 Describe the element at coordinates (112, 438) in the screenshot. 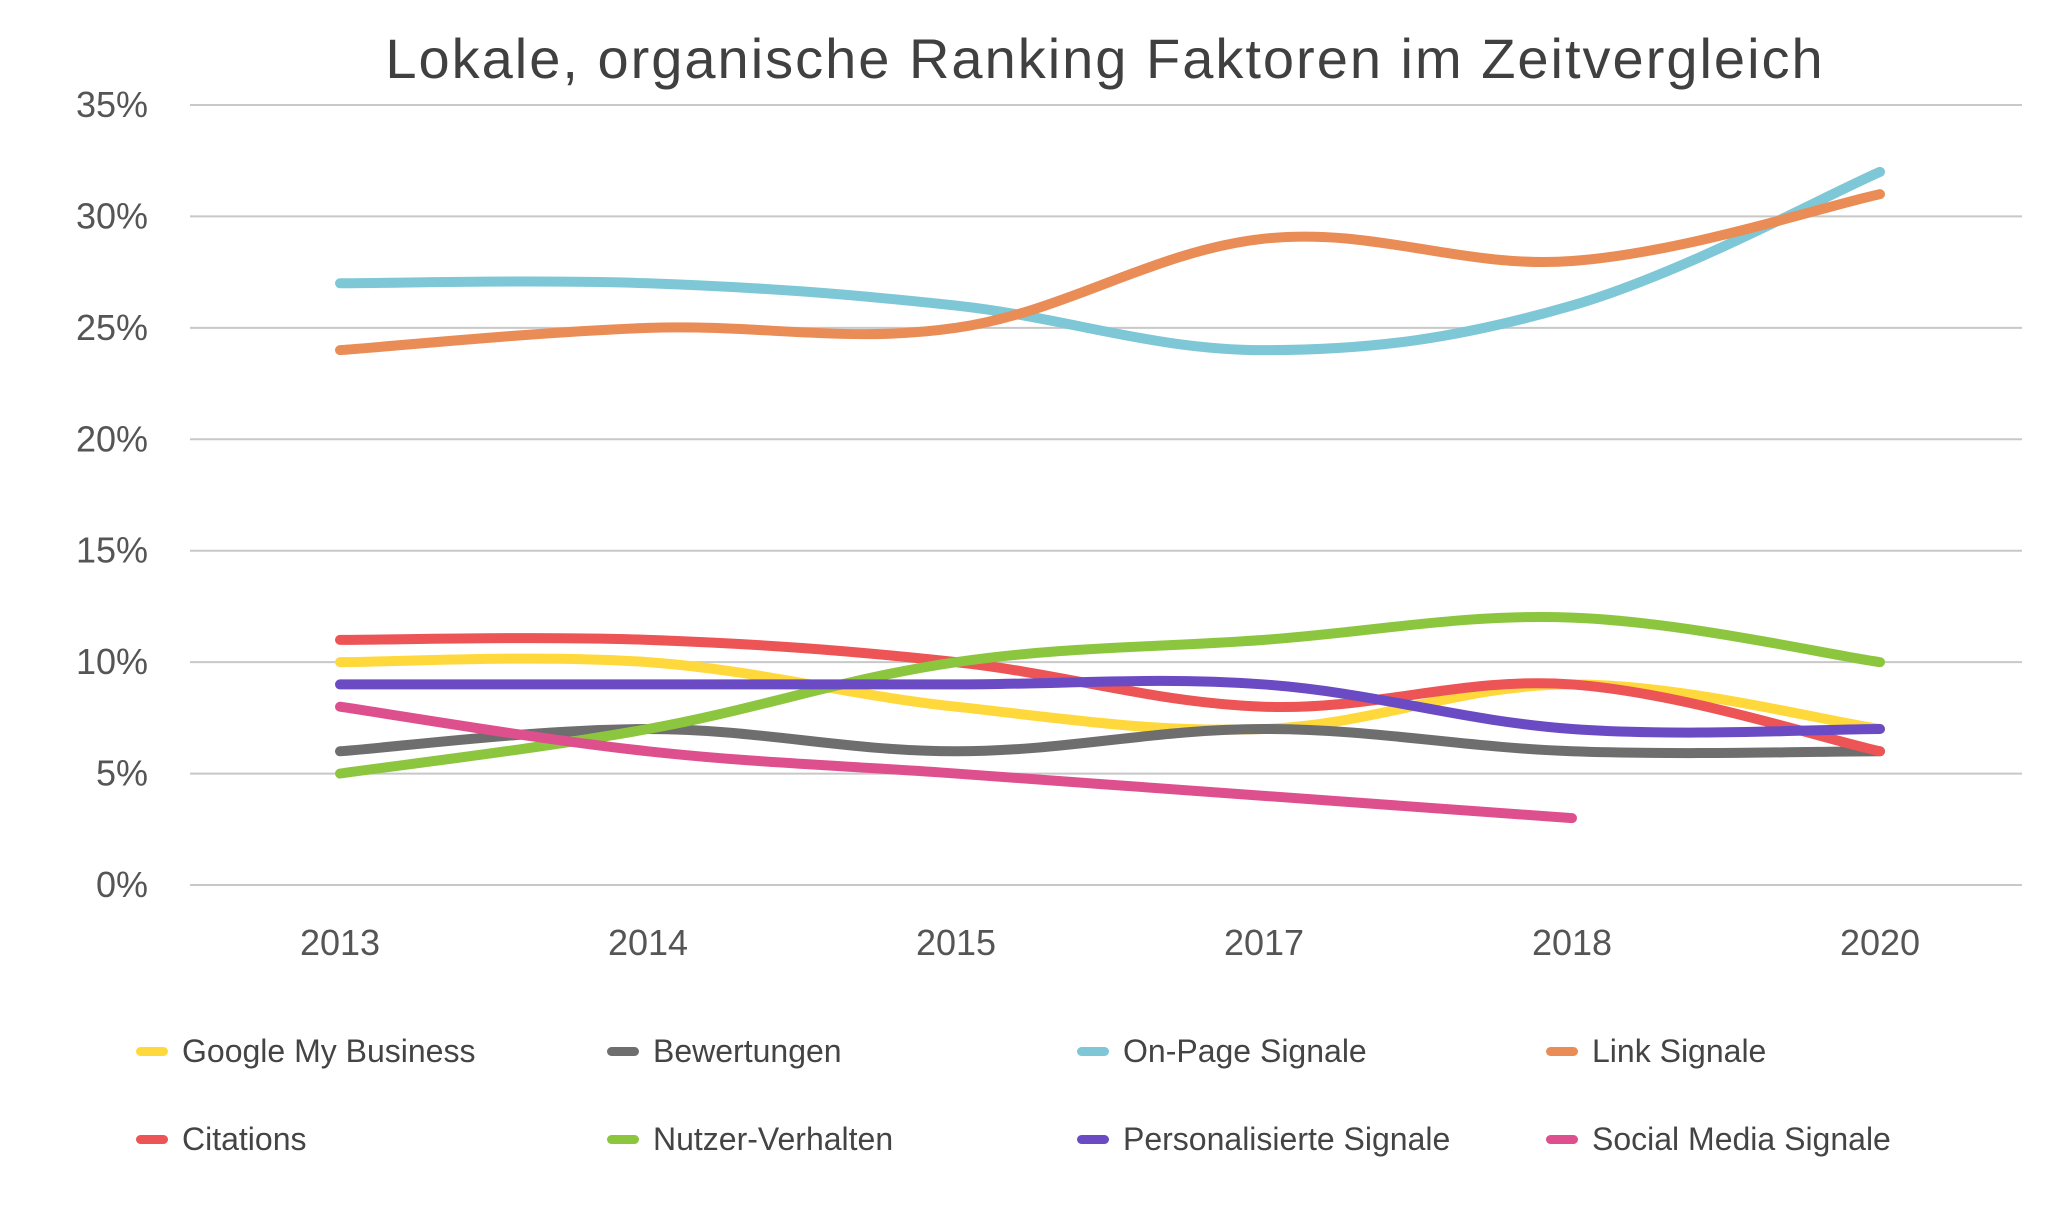

I see `y-tick-label: 20%` at that location.